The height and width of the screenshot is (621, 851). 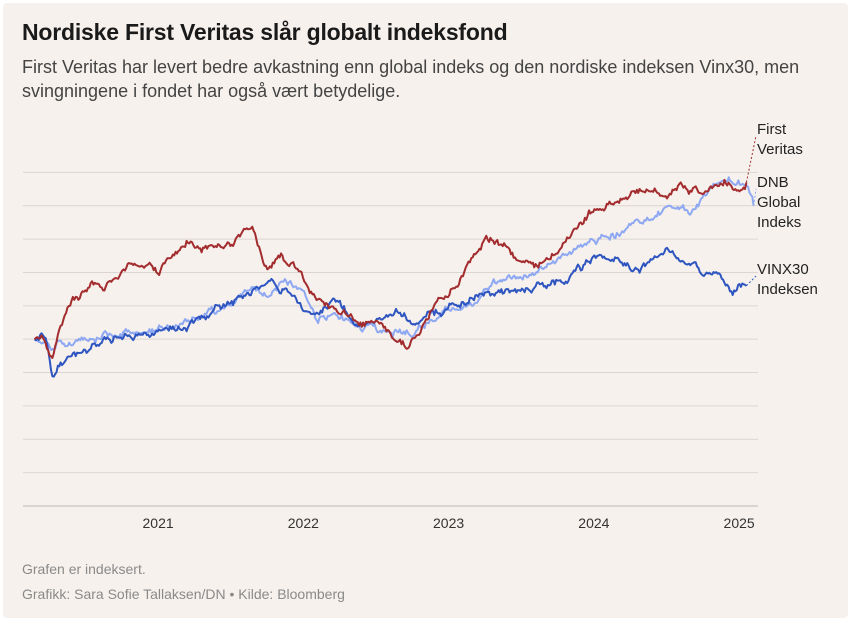 What do you see at coordinates (779, 202) in the screenshot?
I see `series-label: DNB Global Indeks` at bounding box center [779, 202].